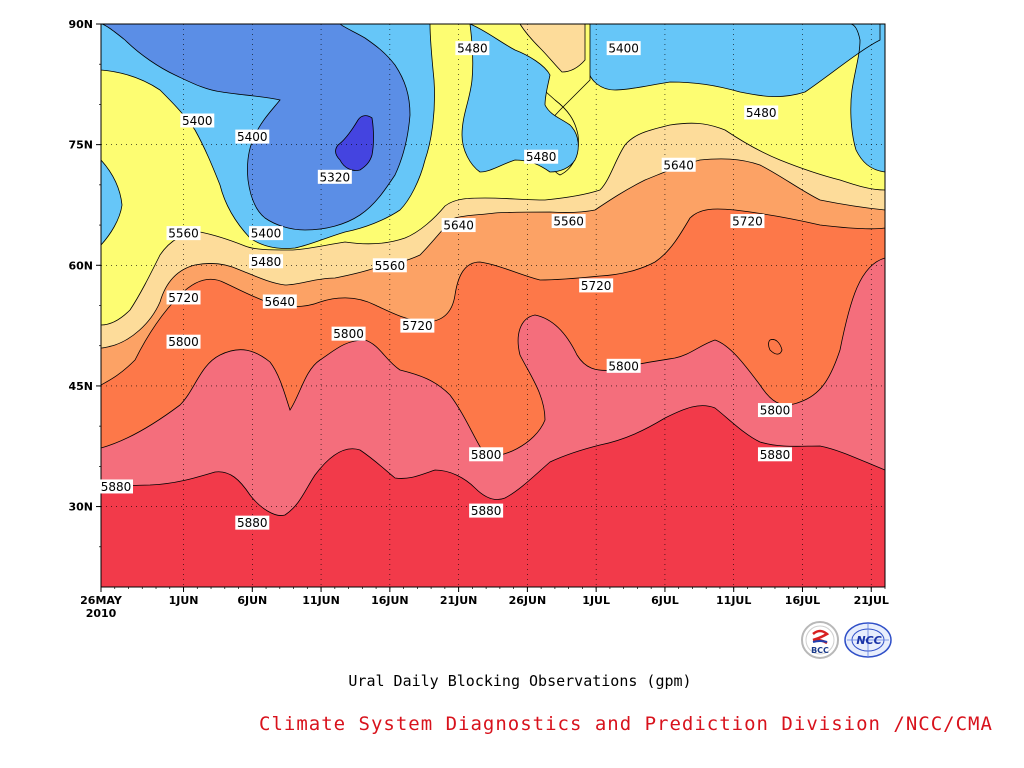 The width and height of the screenshot is (1024, 768). I want to click on bcc-logo: BCC, so click(820, 640).